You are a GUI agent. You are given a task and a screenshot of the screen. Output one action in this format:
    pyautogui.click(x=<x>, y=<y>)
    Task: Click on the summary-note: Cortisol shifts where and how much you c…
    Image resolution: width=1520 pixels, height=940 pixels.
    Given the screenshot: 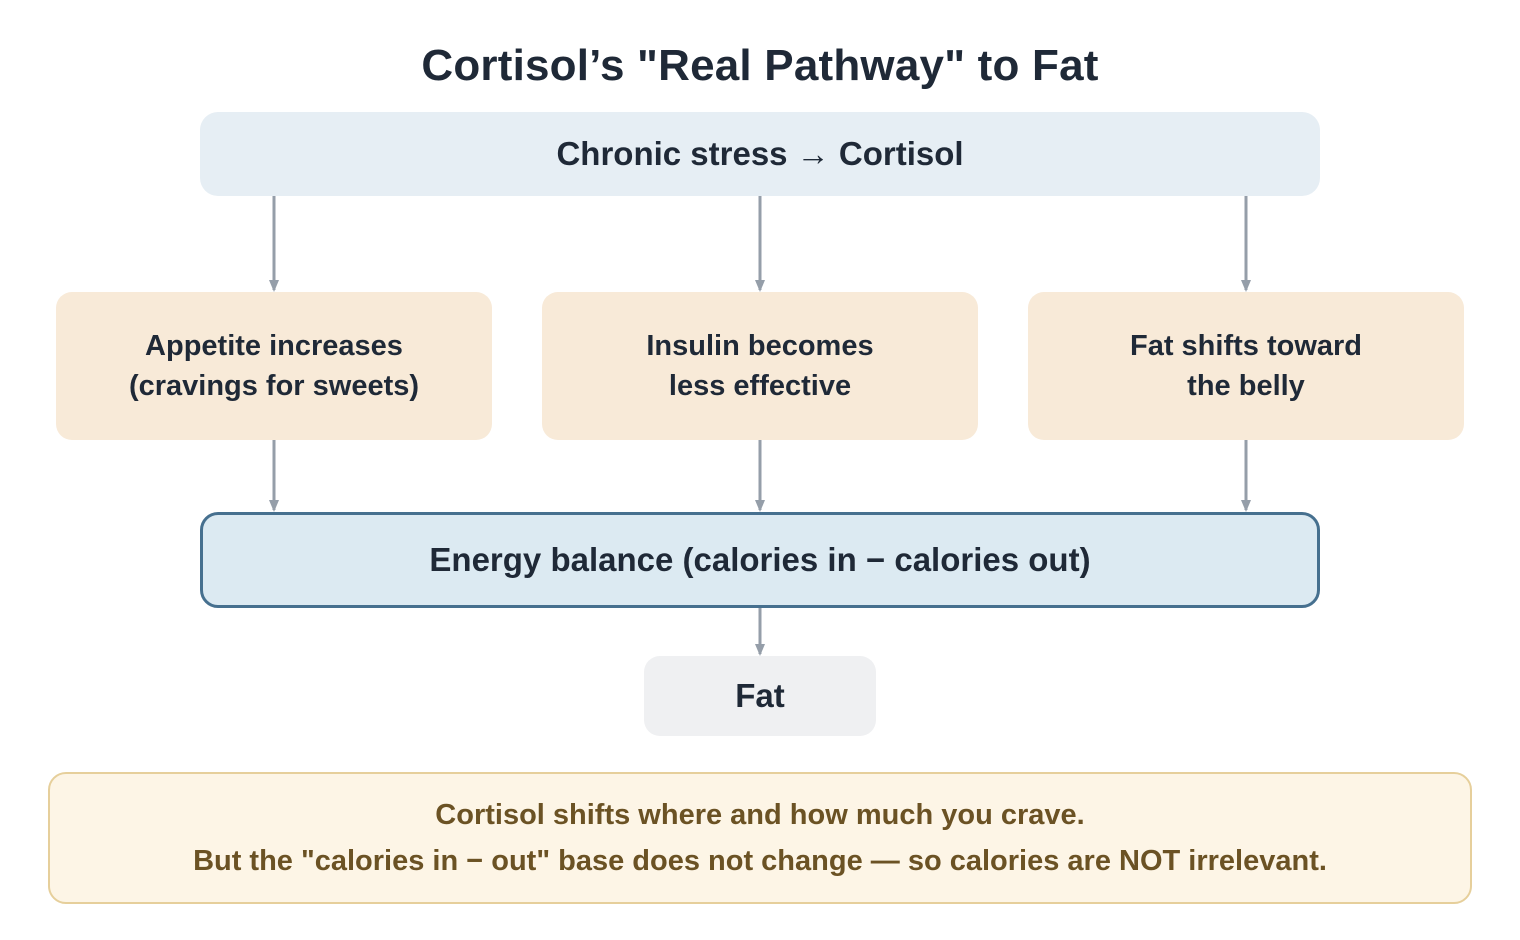 What is the action you would take?
    pyautogui.click(x=760, y=838)
    